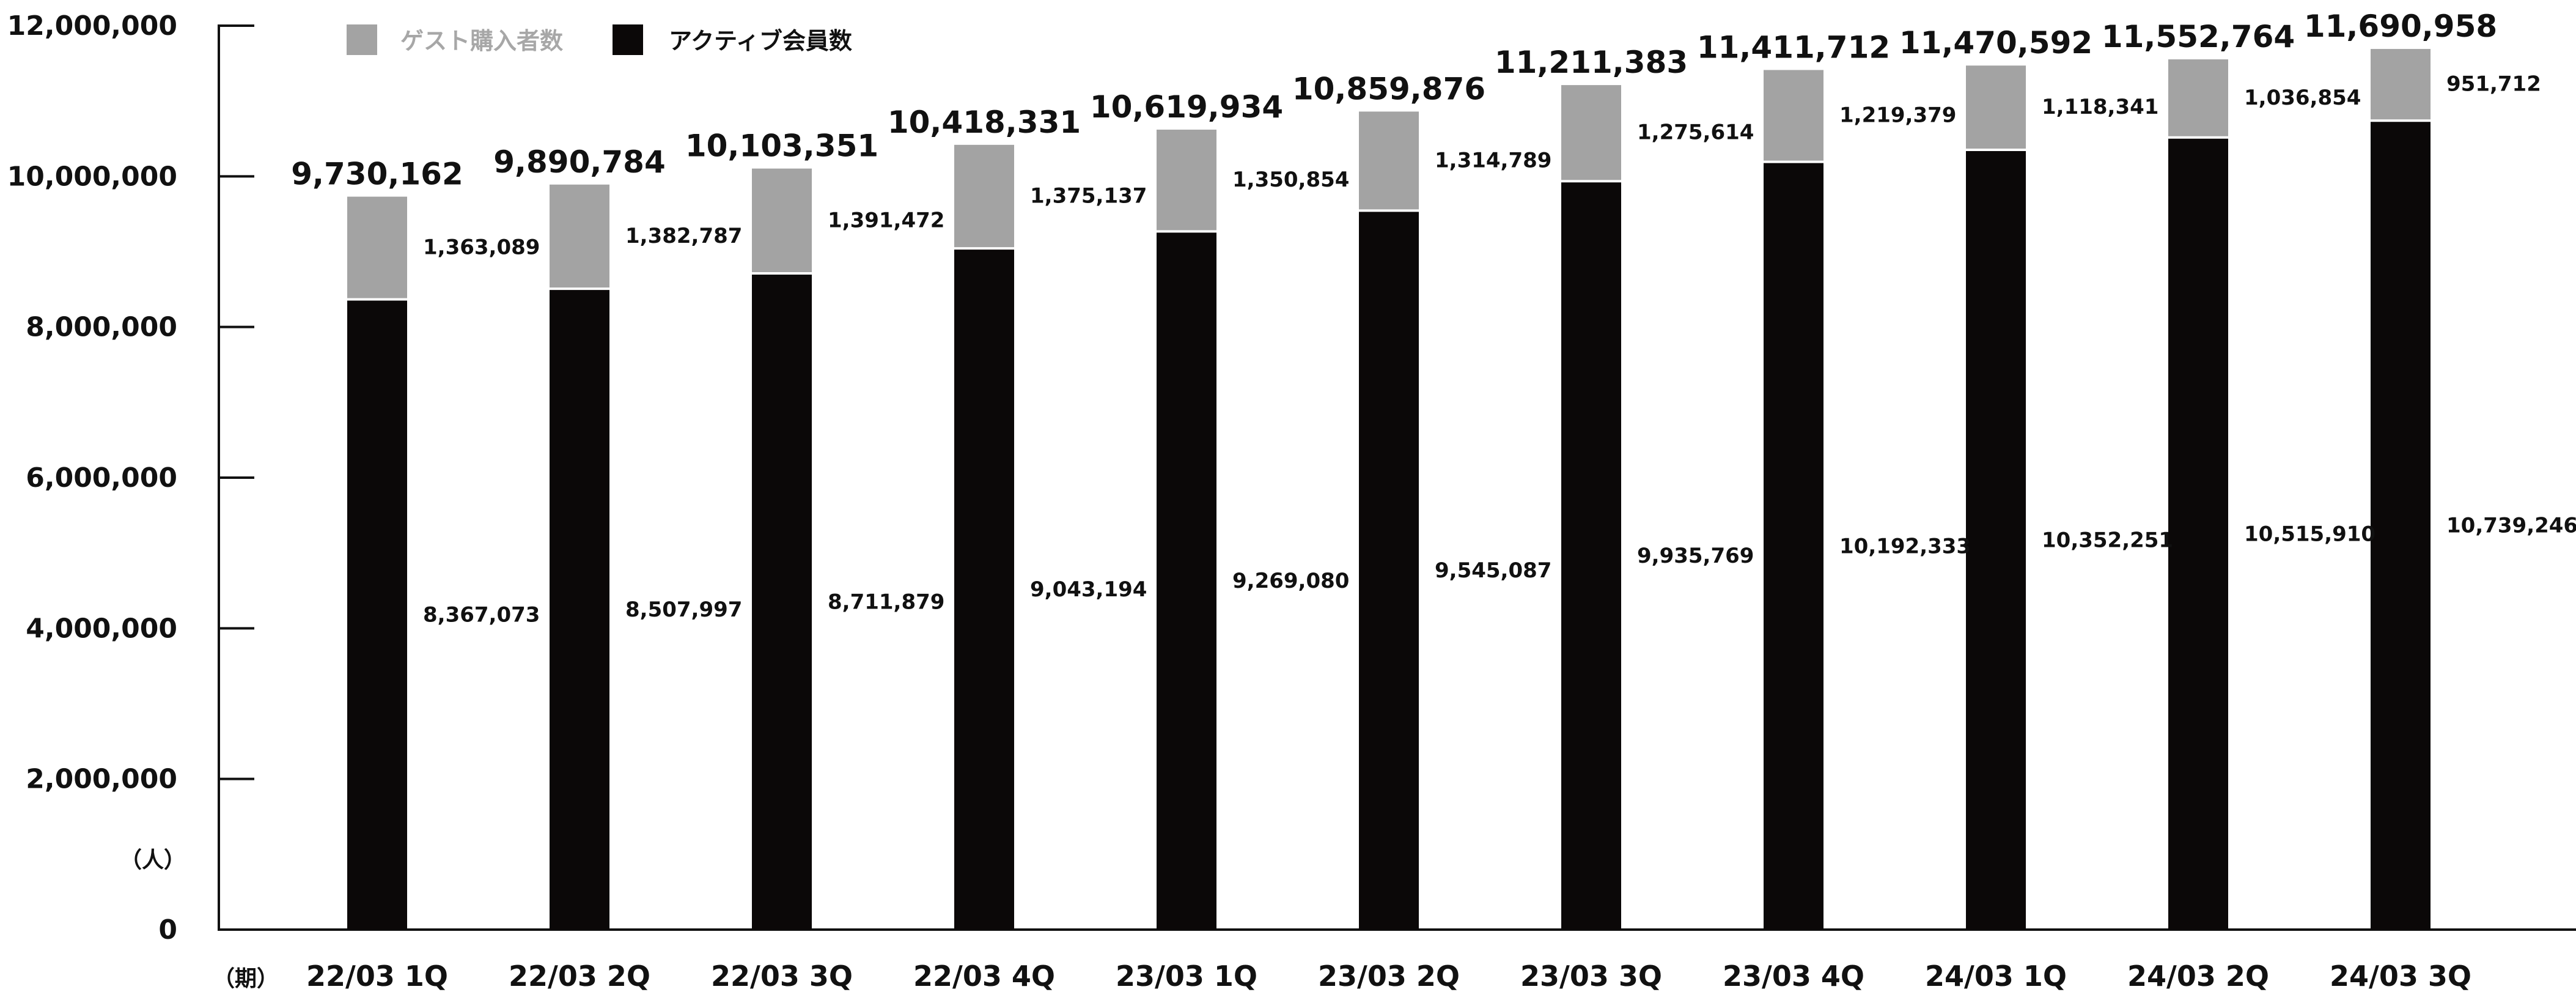 The width and height of the screenshot is (2576, 992). Describe the element at coordinates (781, 146) in the screenshot. I see `total-value-label: 10,103,351` at that location.